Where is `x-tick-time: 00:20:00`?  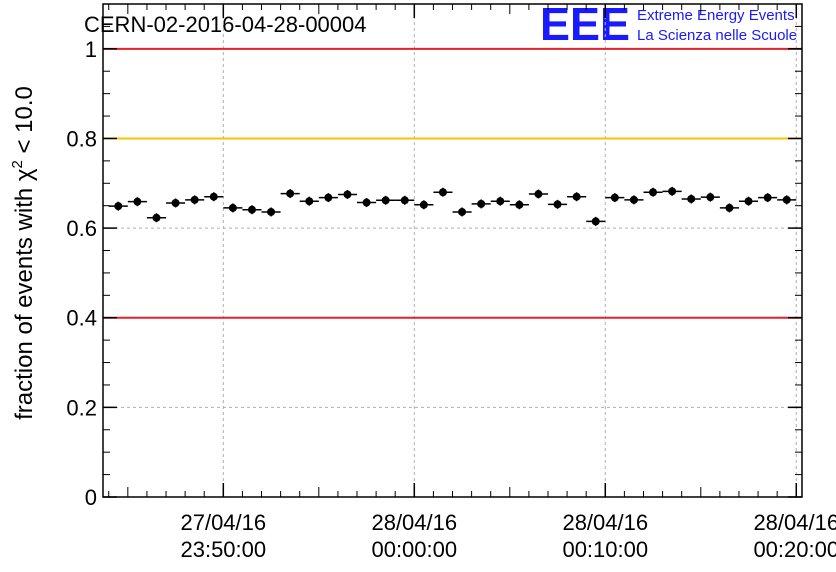
x-tick-time: 00:20:00 is located at coordinates (794, 549).